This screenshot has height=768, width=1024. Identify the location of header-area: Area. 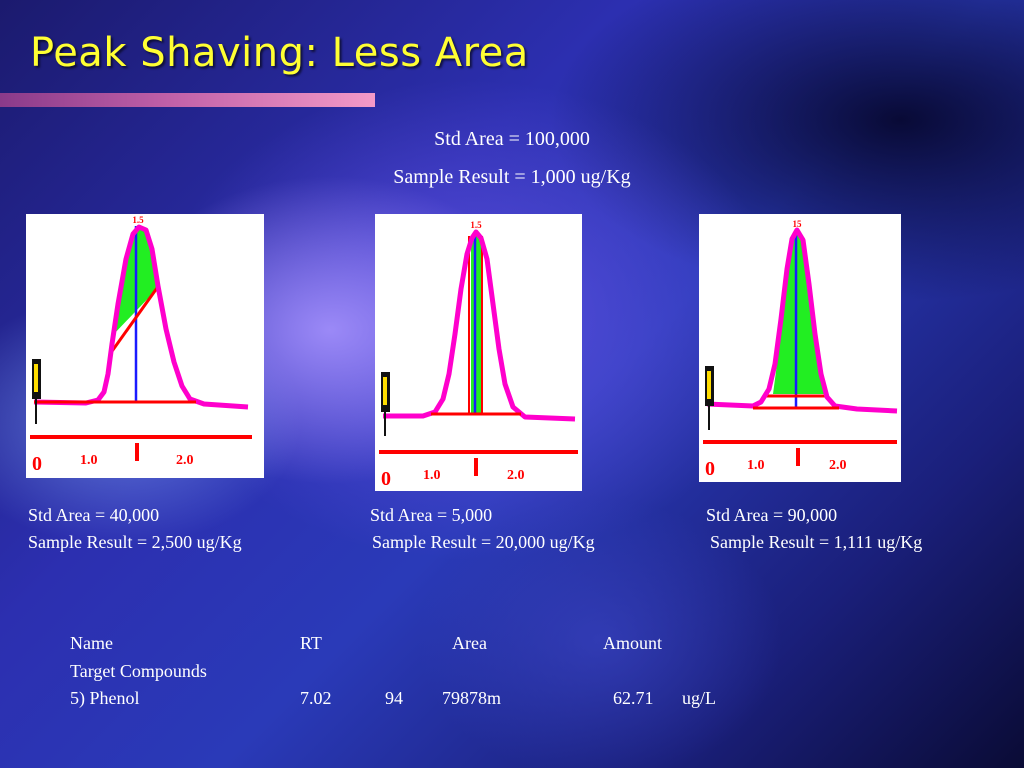
(469, 643).